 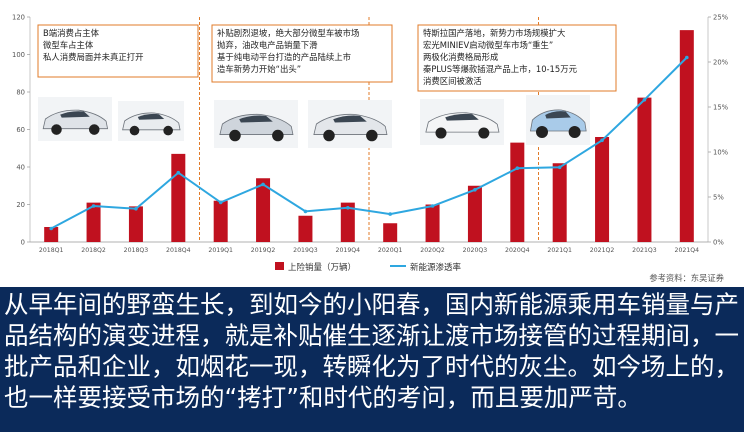 What do you see at coordinates (93, 57) in the screenshot?
I see `annotation-line: 私人消费局面并未真正打开` at bounding box center [93, 57].